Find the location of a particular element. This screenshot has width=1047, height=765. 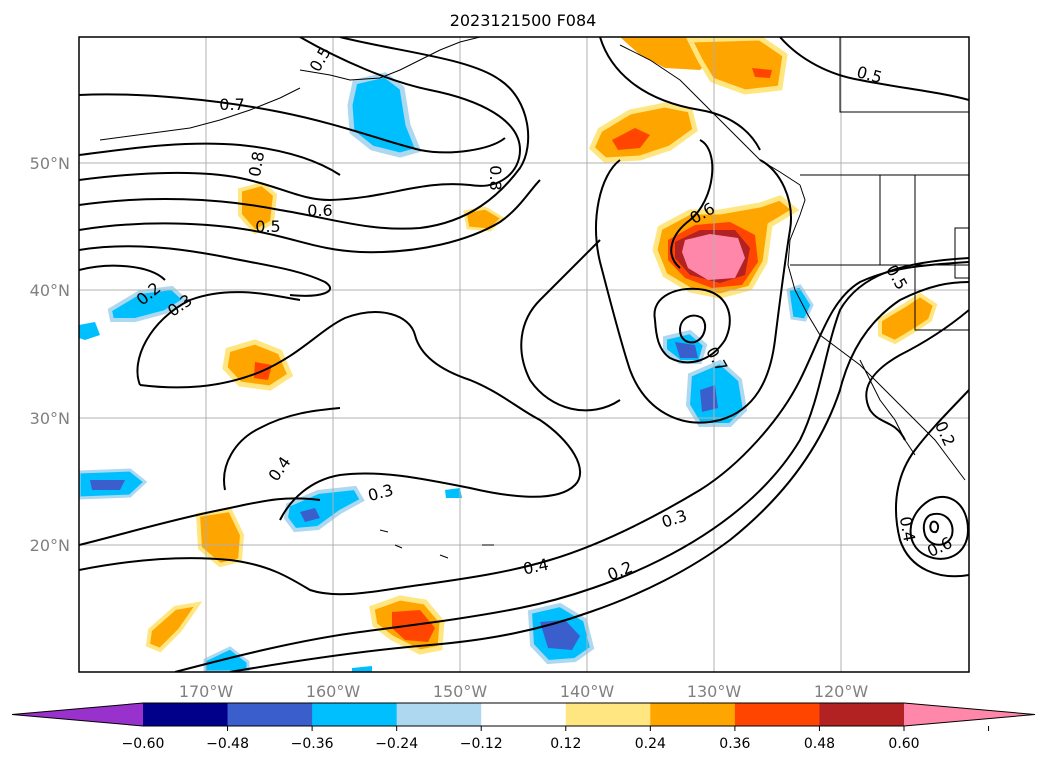

baja-california is located at coordinates (887, 407).